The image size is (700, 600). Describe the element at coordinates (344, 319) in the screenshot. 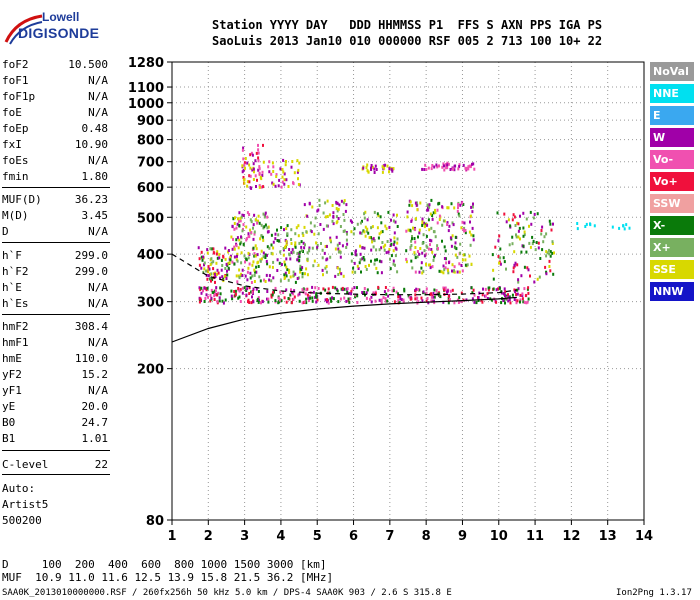

I see `electron-density-profile` at that location.